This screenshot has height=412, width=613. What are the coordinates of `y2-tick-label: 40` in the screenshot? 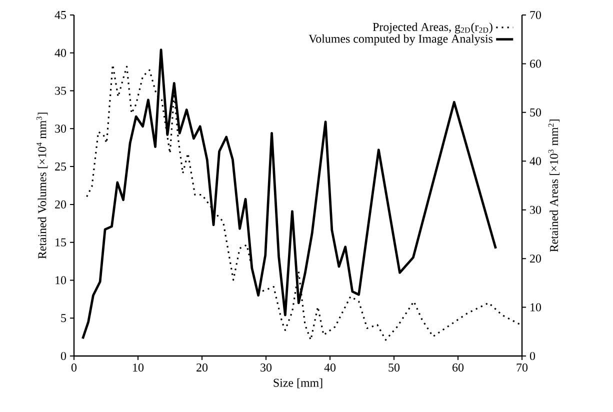 It's located at (535, 161).